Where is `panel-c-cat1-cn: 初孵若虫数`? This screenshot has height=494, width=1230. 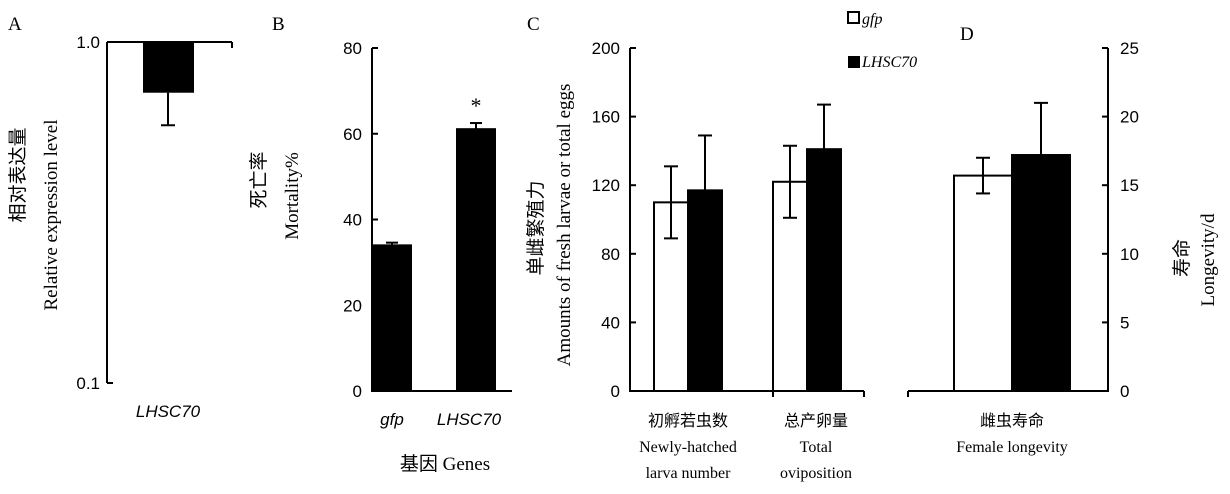
panel-c-cat1-cn: 初孵若虫数 is located at coordinates (688, 421).